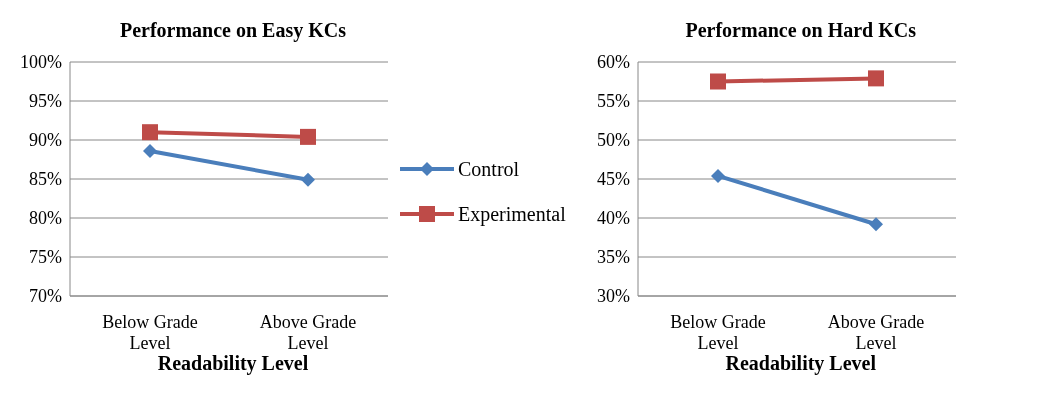 The image size is (1043, 408). I want to click on y-tick-label: 90%, so click(45, 140).